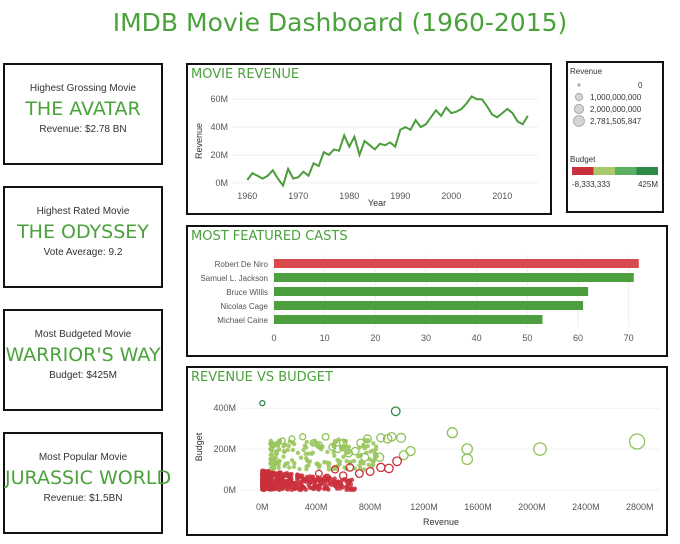 The image size is (680, 544). What do you see at coordinates (591, 184) in the screenshot?
I see `legend-budget-min: -8,333,333` at bounding box center [591, 184].